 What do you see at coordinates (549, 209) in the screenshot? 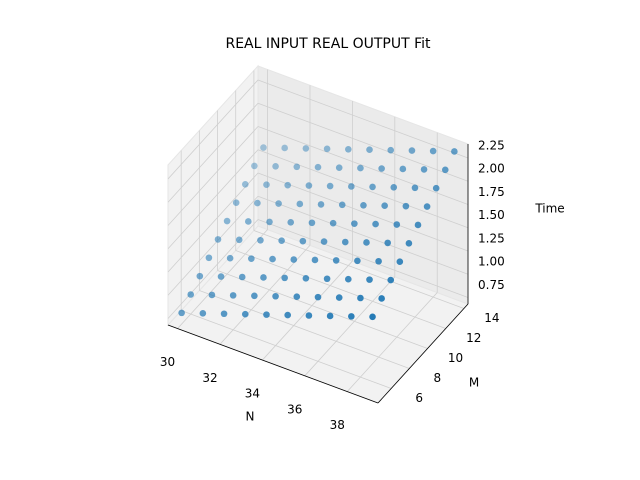
I see `z-axis-label: Time` at bounding box center [549, 209].